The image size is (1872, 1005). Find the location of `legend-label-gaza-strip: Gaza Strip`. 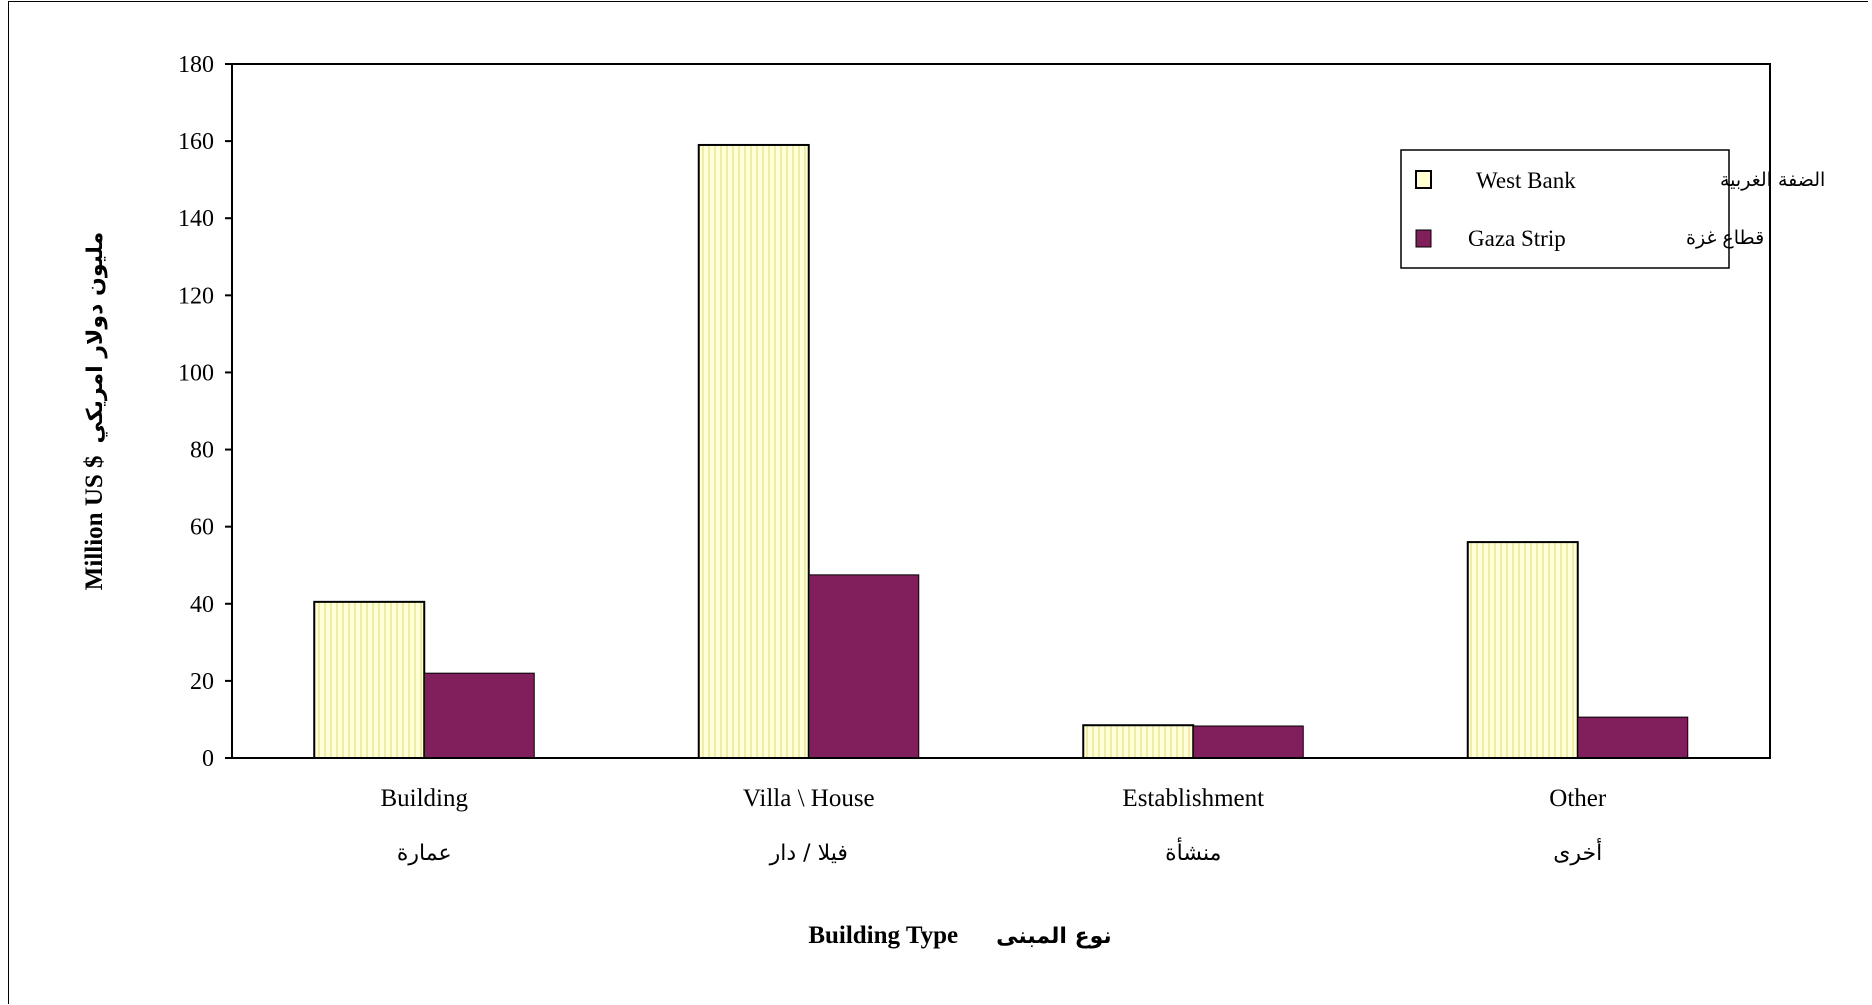

legend-label-gaza-strip: Gaza Strip is located at coordinates (1517, 238).